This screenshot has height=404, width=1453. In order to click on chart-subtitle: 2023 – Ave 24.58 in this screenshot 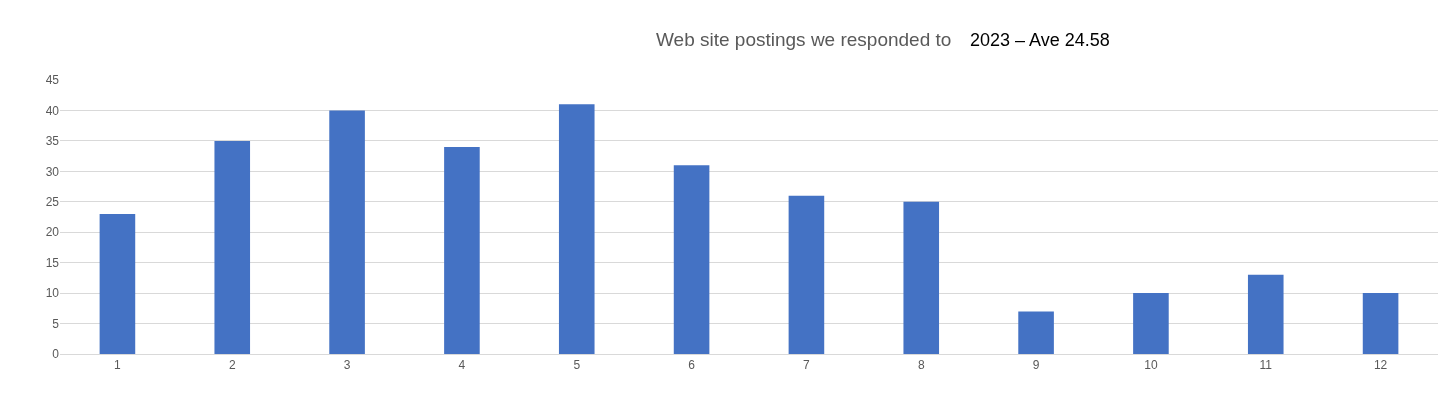, I will do `click(1040, 40)`.